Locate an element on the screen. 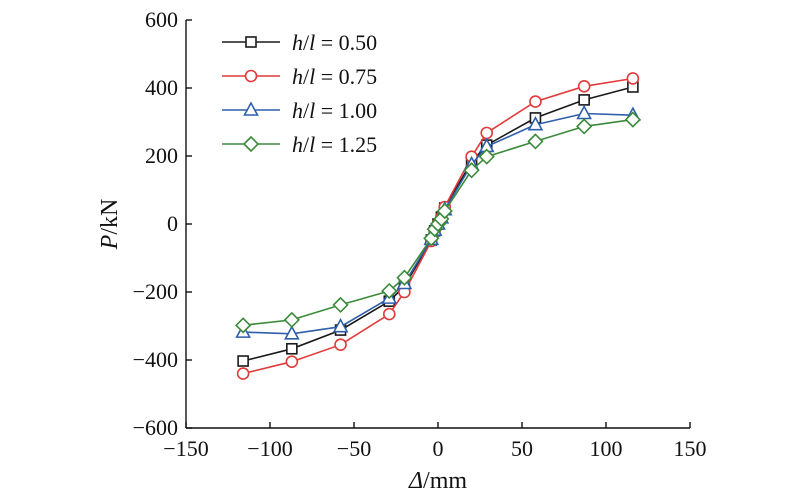  x-tick-label: 100 is located at coordinates (606, 448).